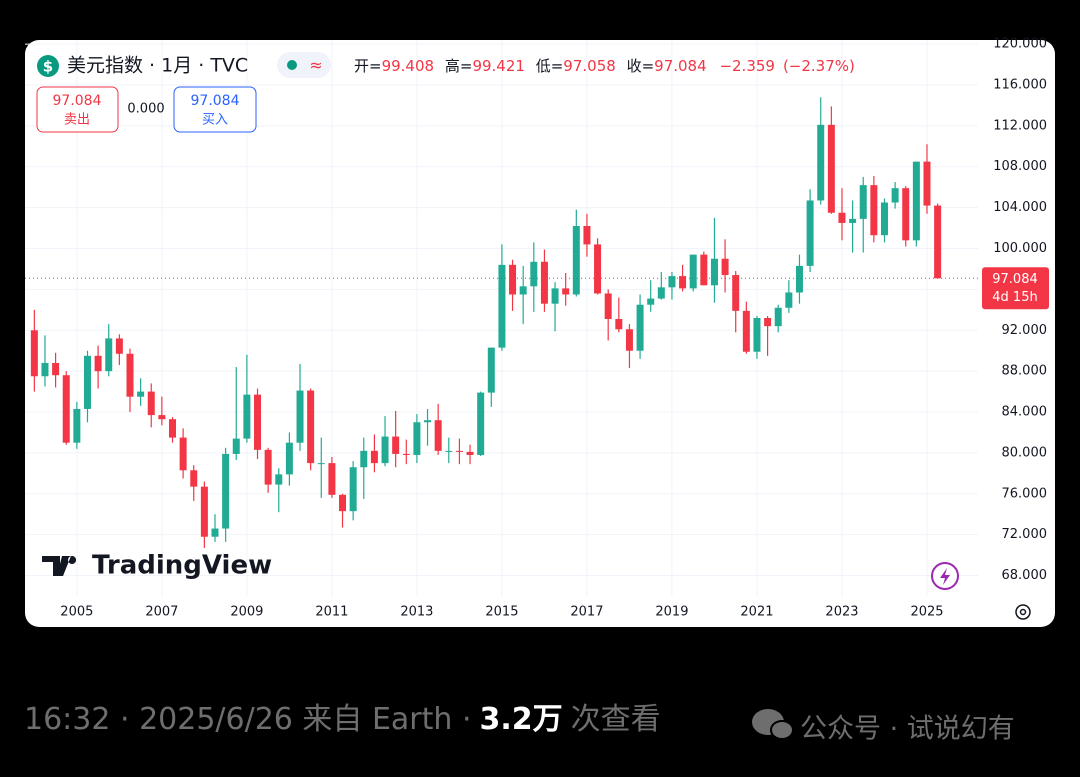 The width and height of the screenshot is (1080, 777). What do you see at coordinates (77, 101) in the screenshot?
I see `sell-price: 97.084` at bounding box center [77, 101].